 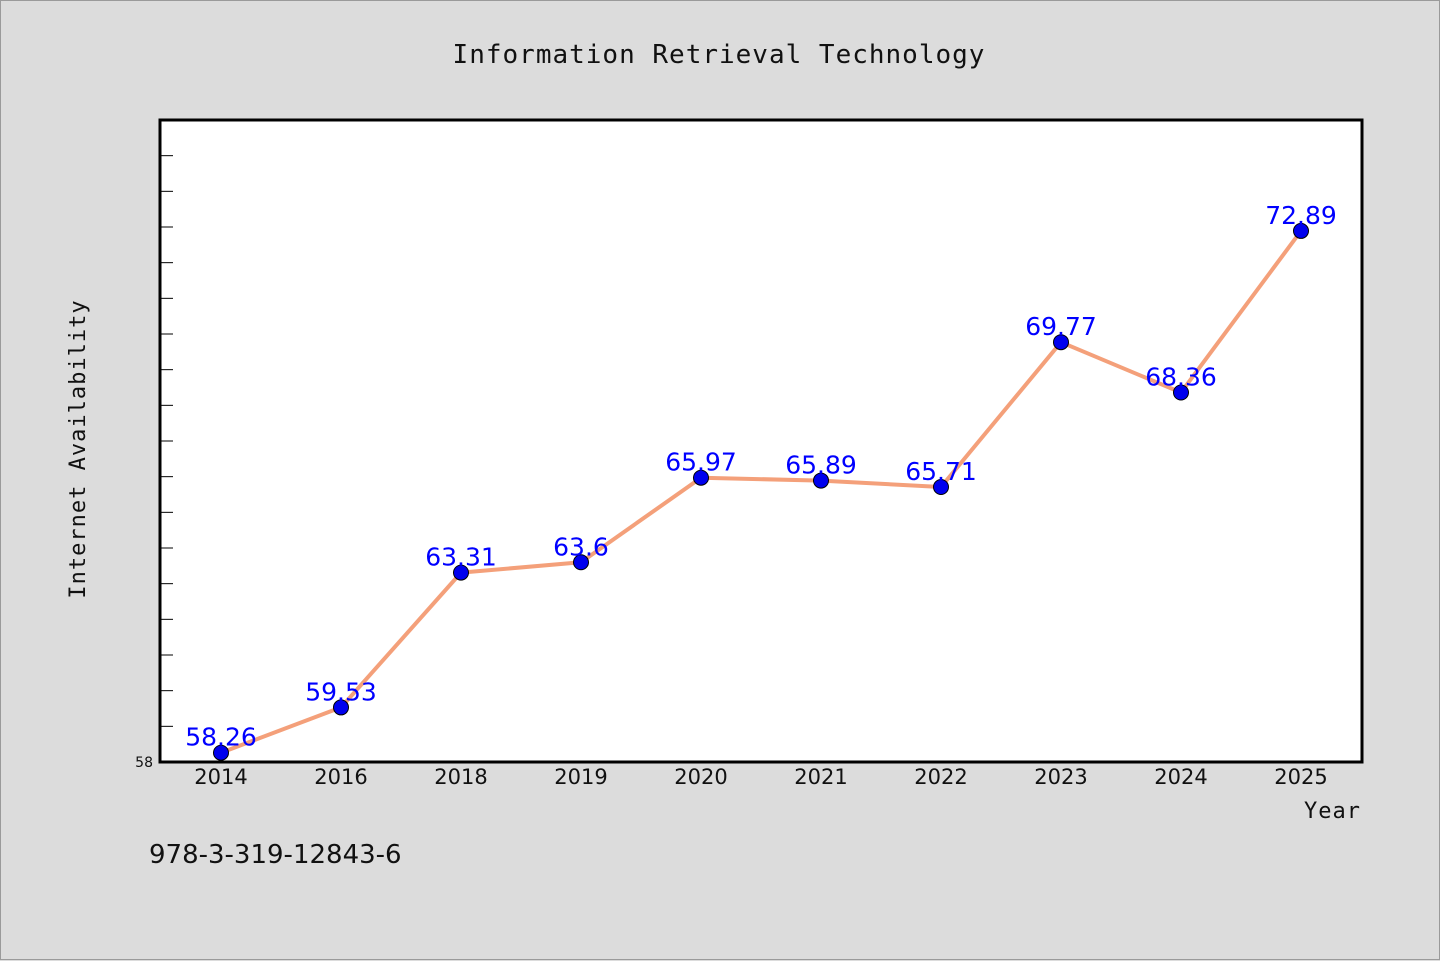 I want to click on y-axis-ticks, so click(x=166, y=441).